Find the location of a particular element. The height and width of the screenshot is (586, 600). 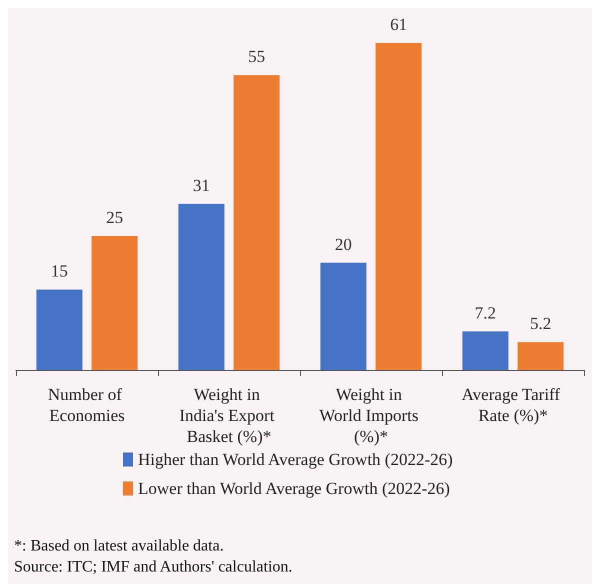

x-tick-label: Number of Economies is located at coordinates (87, 405).